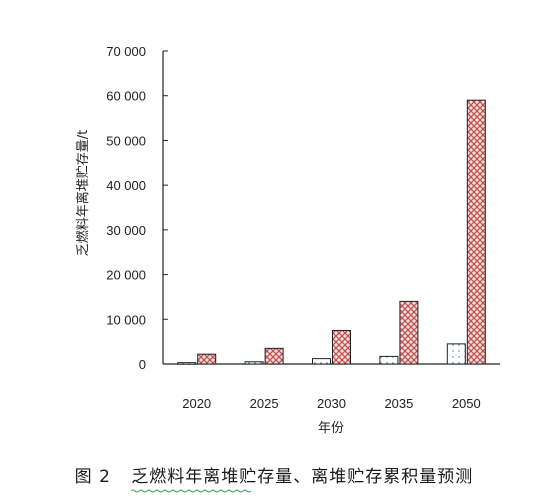 Image resolution: width=548 pixels, height=504 pixels. I want to click on bar-annual-2035, so click(389, 360).